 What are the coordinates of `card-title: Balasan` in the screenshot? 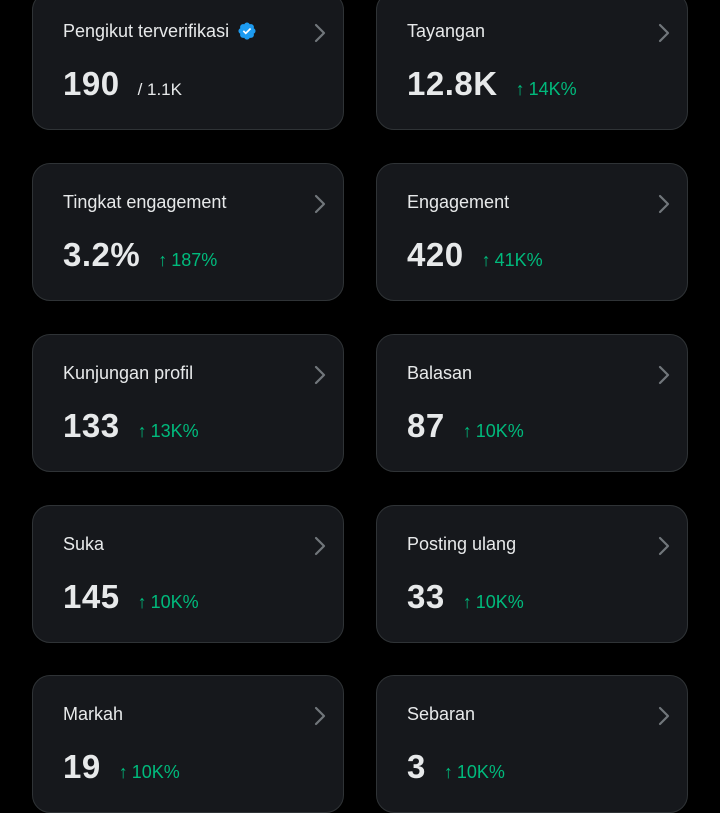 It's located at (440, 373).